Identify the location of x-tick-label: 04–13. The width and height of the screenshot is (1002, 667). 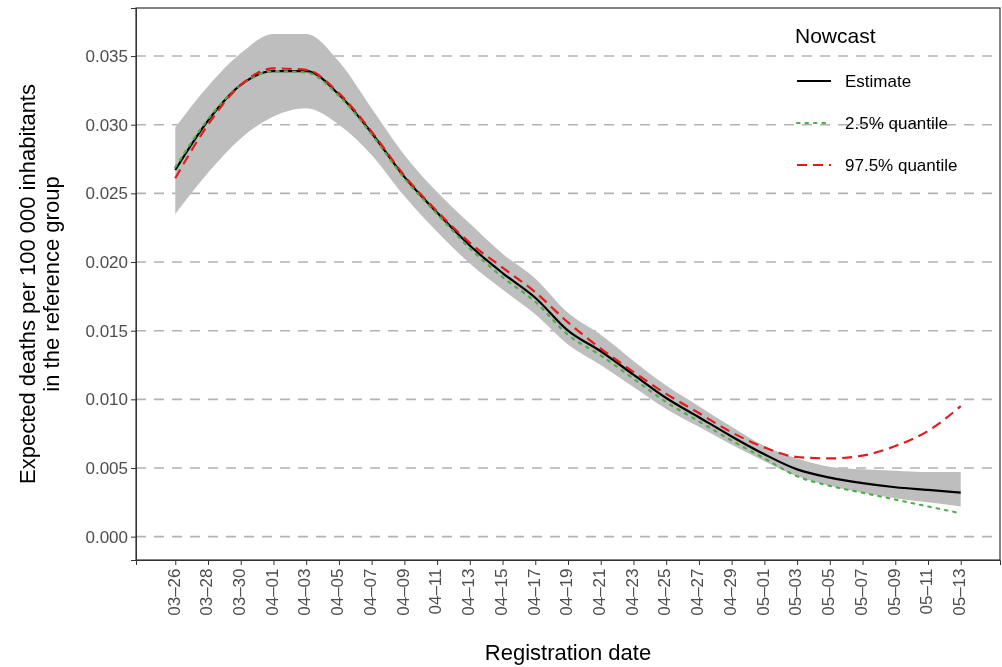
(469, 592).